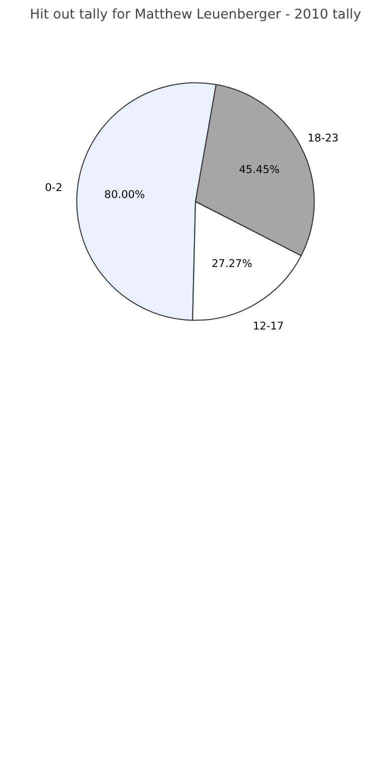 The width and height of the screenshot is (390, 780). Describe the element at coordinates (259, 169) in the screenshot. I see `data-label: 45.45%` at that location.